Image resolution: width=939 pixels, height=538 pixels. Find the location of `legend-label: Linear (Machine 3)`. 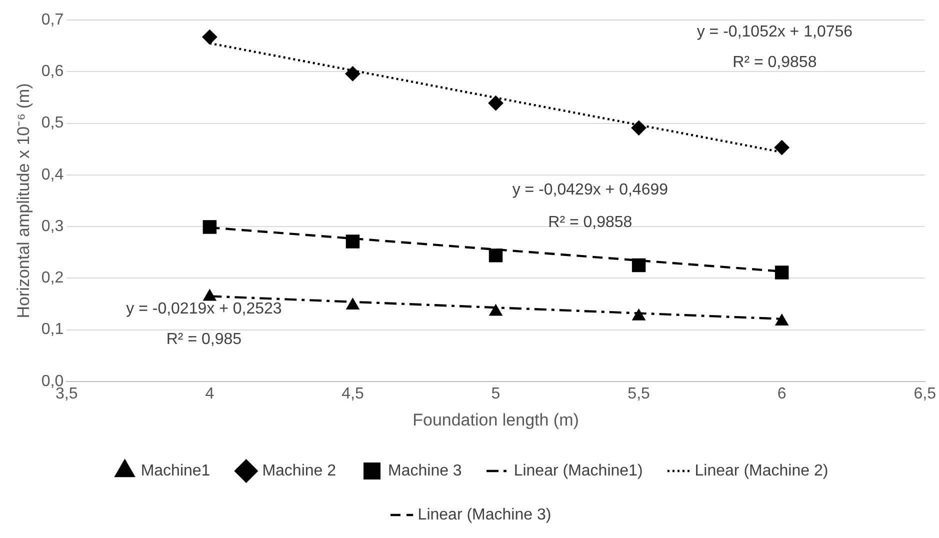

legend-label: Linear (Machine 3) is located at coordinates (485, 515).